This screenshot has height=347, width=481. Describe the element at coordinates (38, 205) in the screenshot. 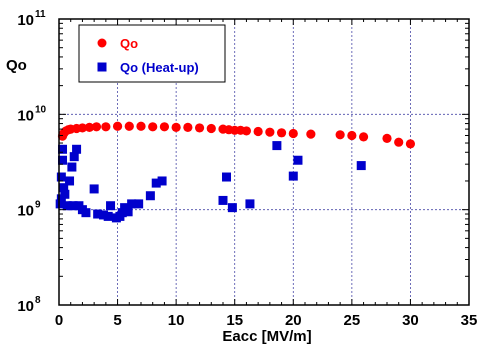

I see `y-tick-exponent: 9` at that location.